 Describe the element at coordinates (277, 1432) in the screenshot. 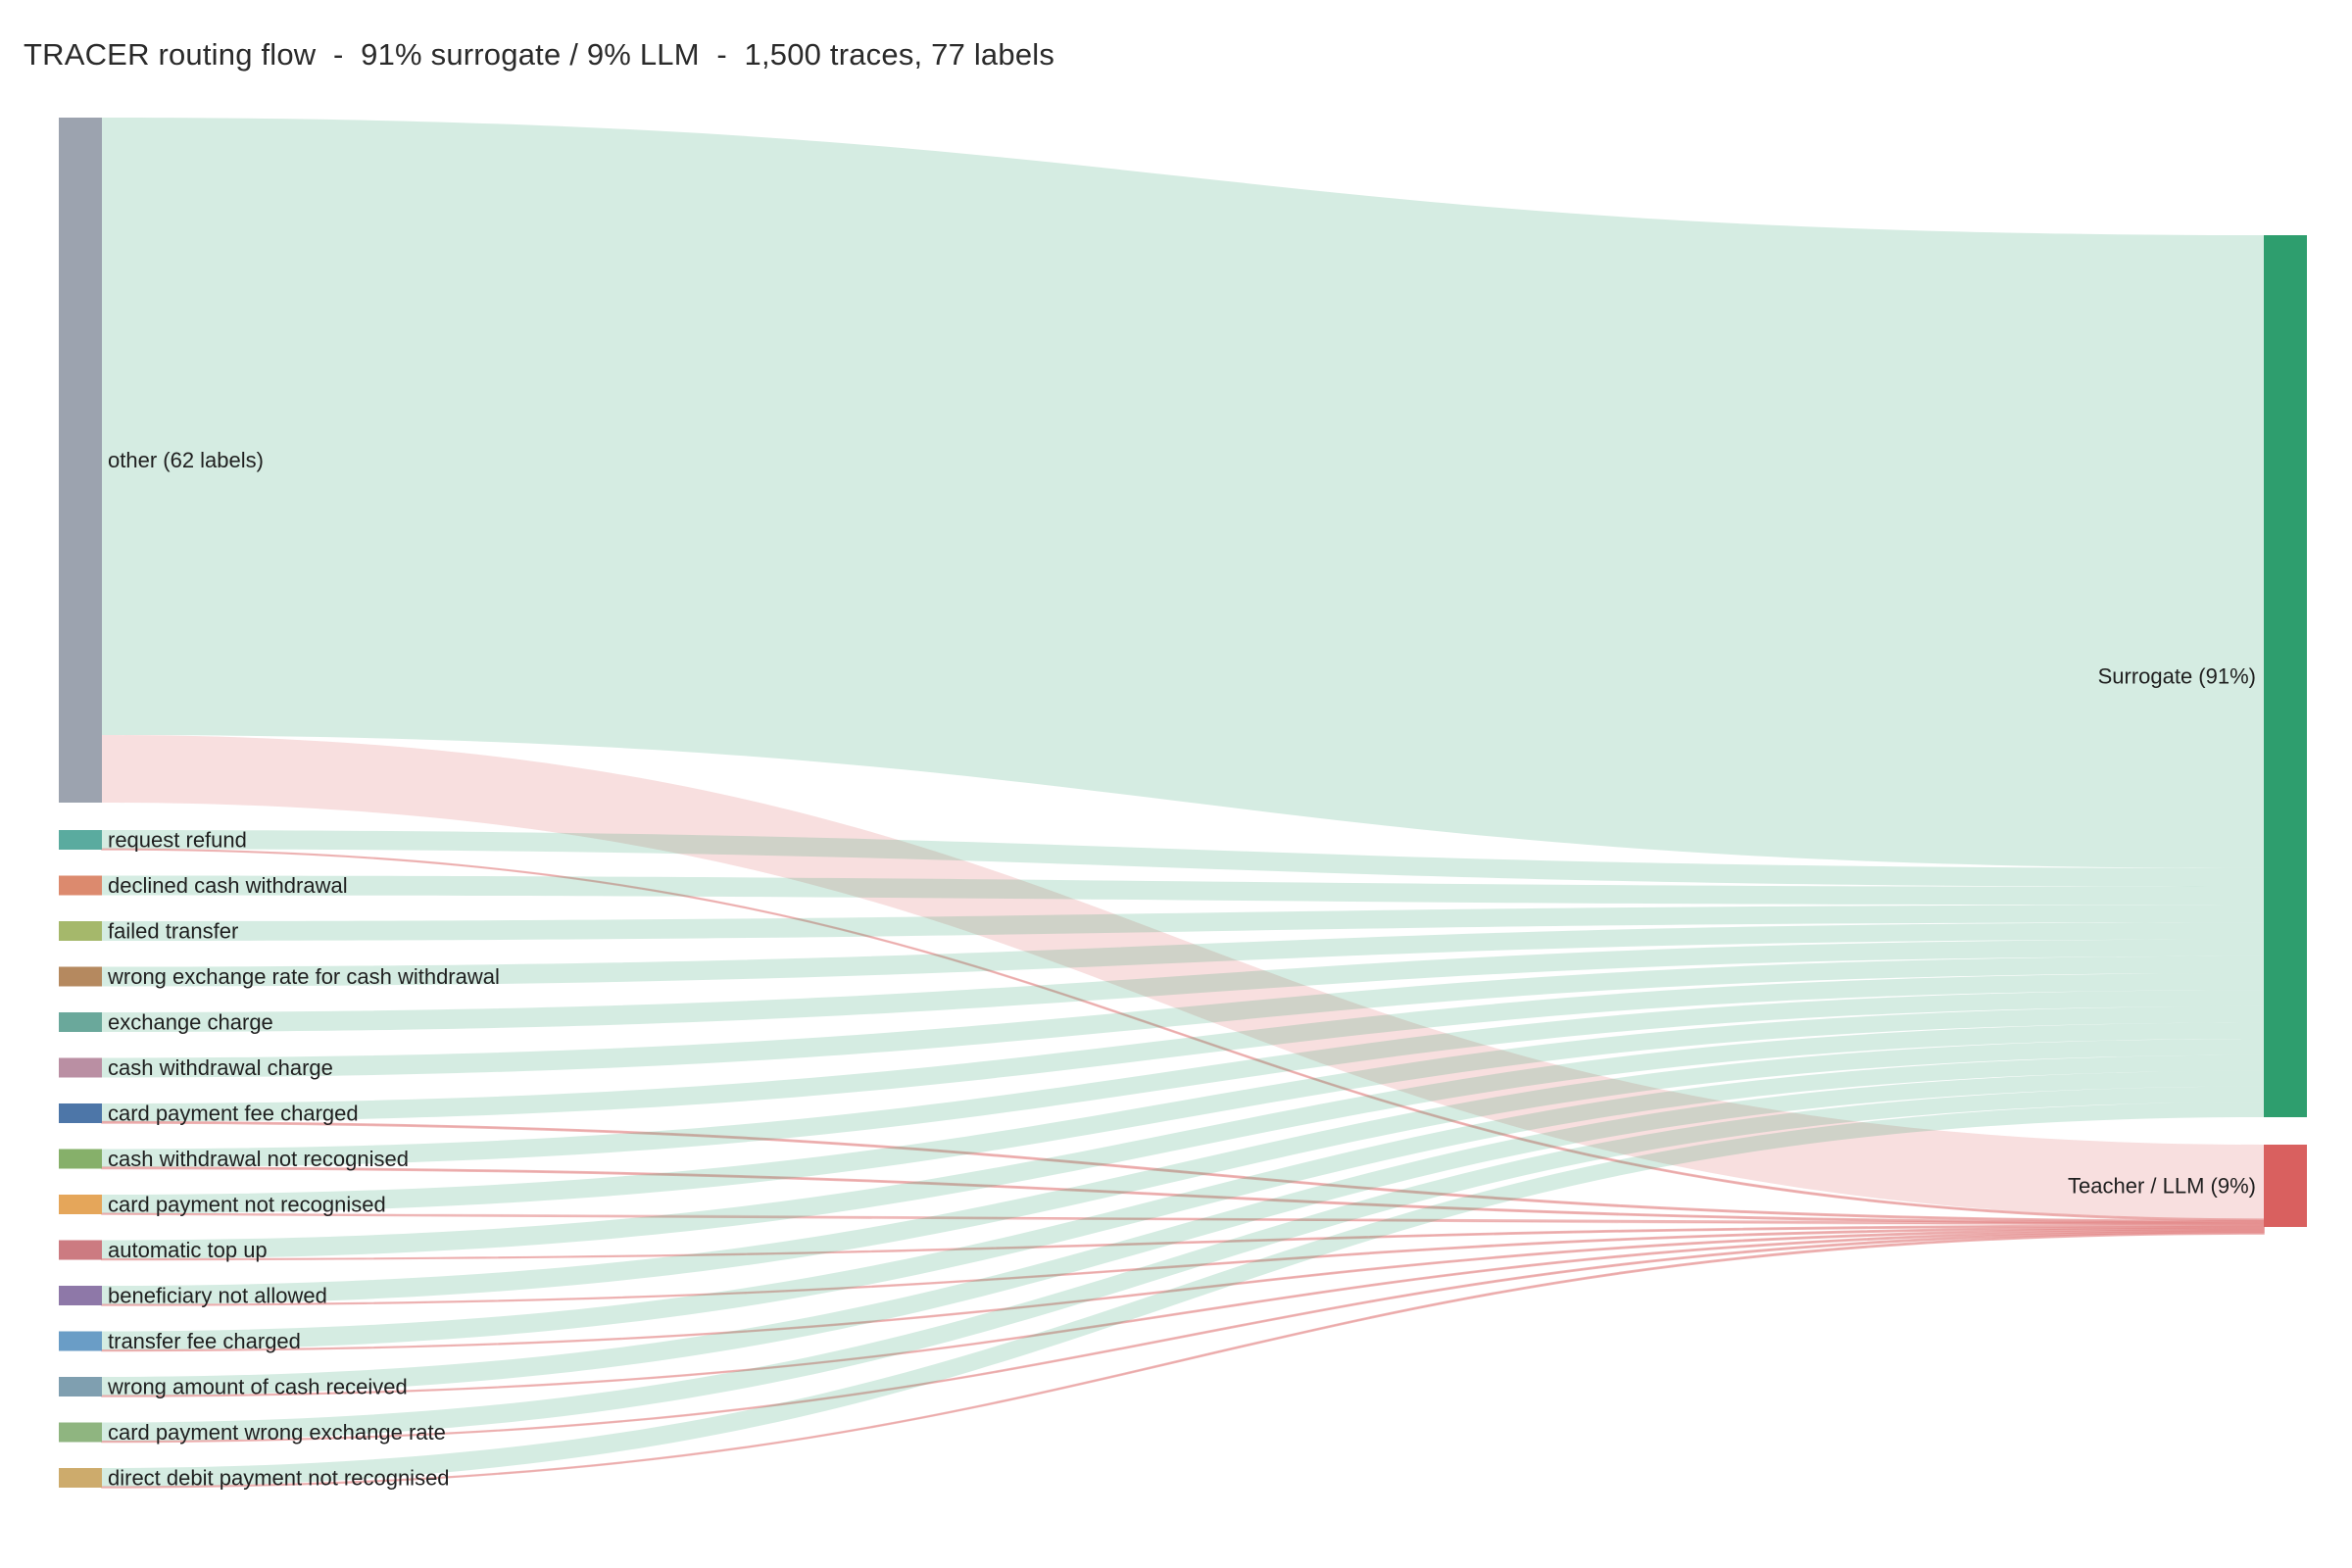

I see `source-label-card-payment-wrong-exchange-rate: card payment wrong exchange rate` at that location.